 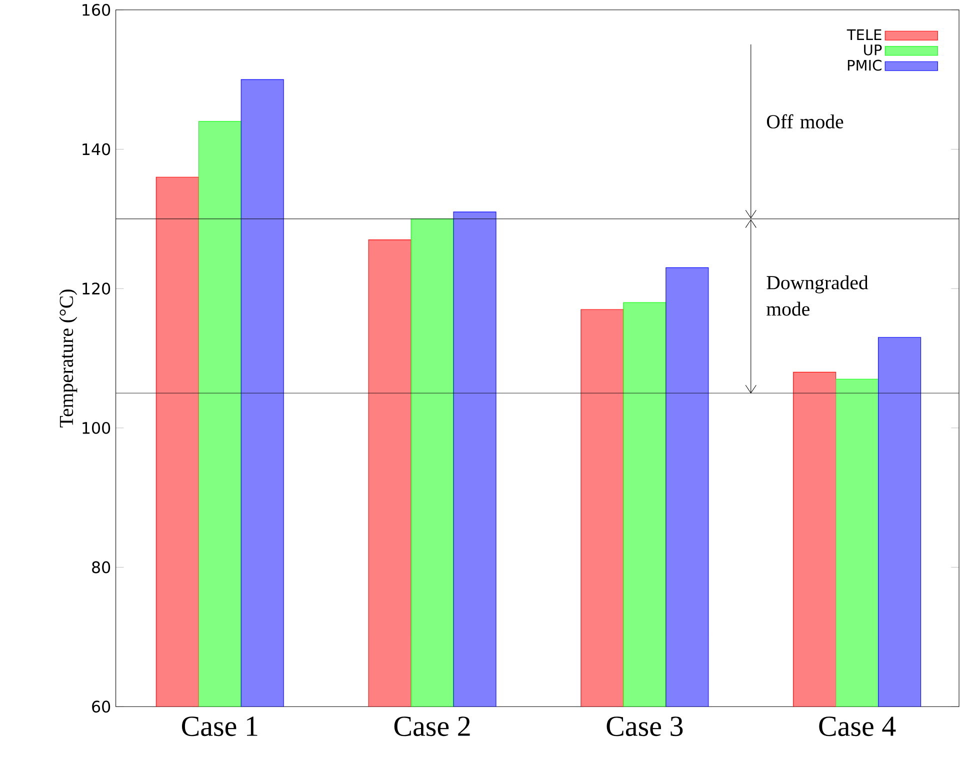 I want to click on y-tick-label: 60, so click(x=101, y=706).